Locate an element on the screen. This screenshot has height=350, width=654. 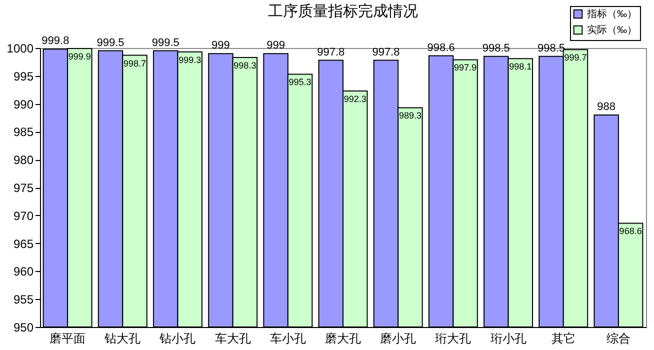
y-tick-label: 975 is located at coordinates (23, 188).